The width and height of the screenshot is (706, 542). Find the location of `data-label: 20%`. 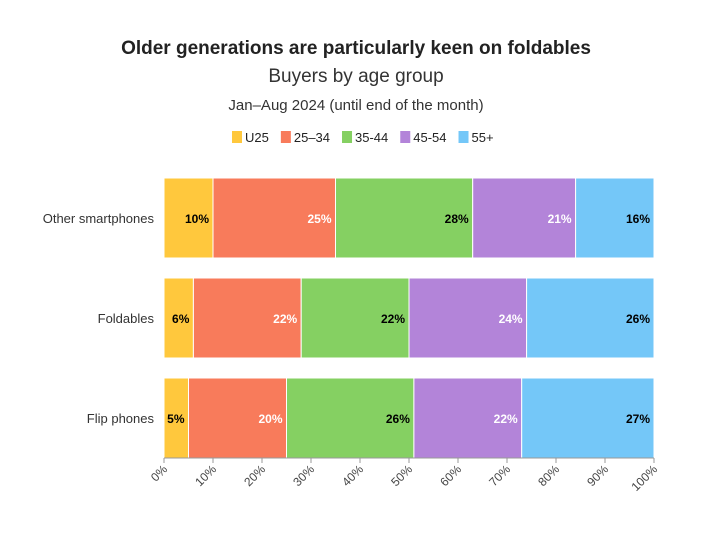

data-label: 20% is located at coordinates (270, 419).